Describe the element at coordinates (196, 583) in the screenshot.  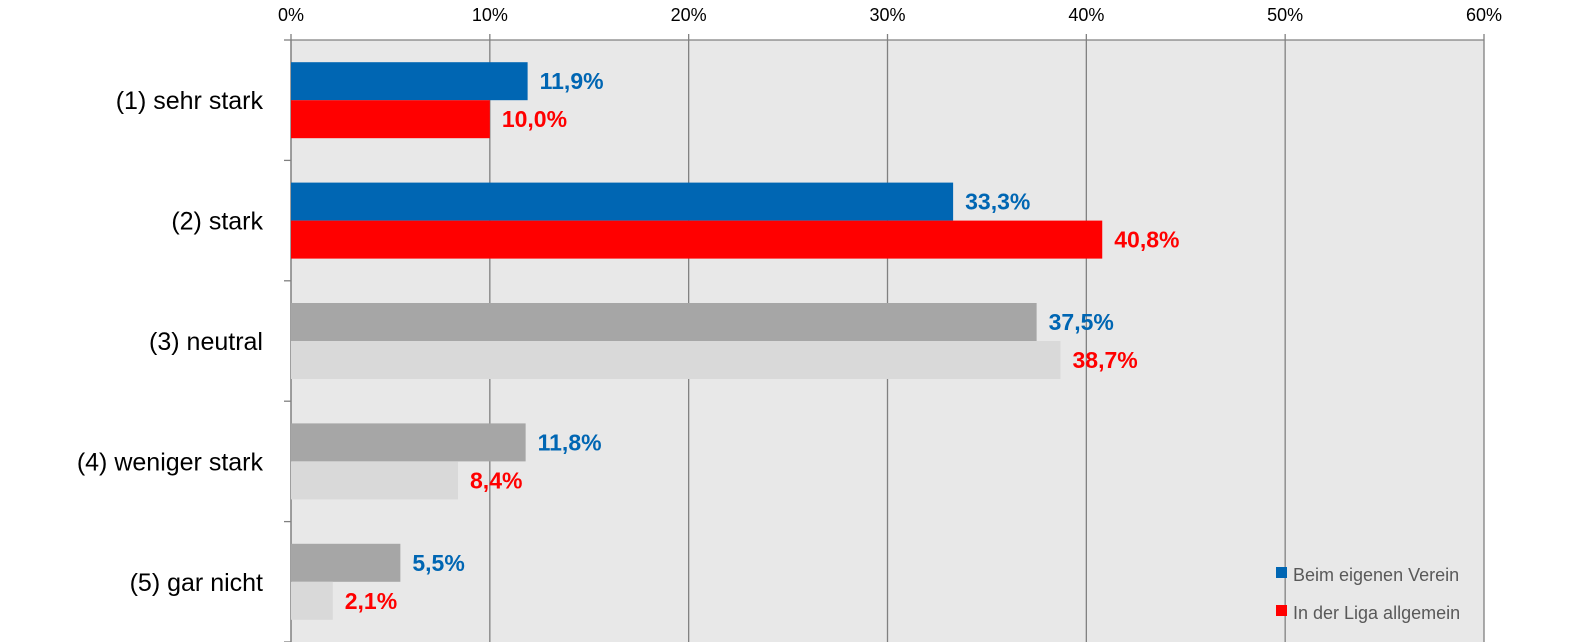
I see `category-label: (5) gar nicht` at that location.